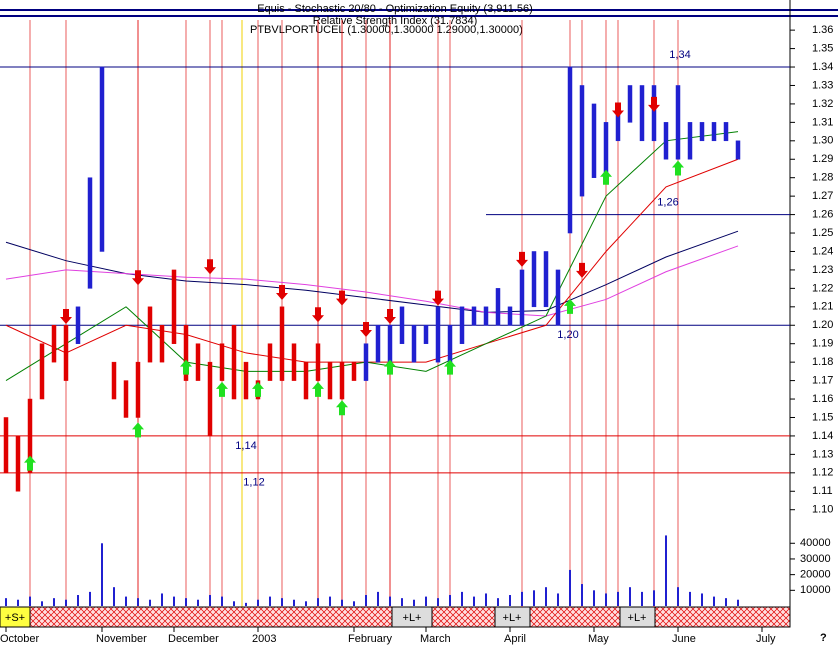  What do you see at coordinates (822, 85) in the screenshot?
I see `y-tick-label: 1.33` at bounding box center [822, 85].